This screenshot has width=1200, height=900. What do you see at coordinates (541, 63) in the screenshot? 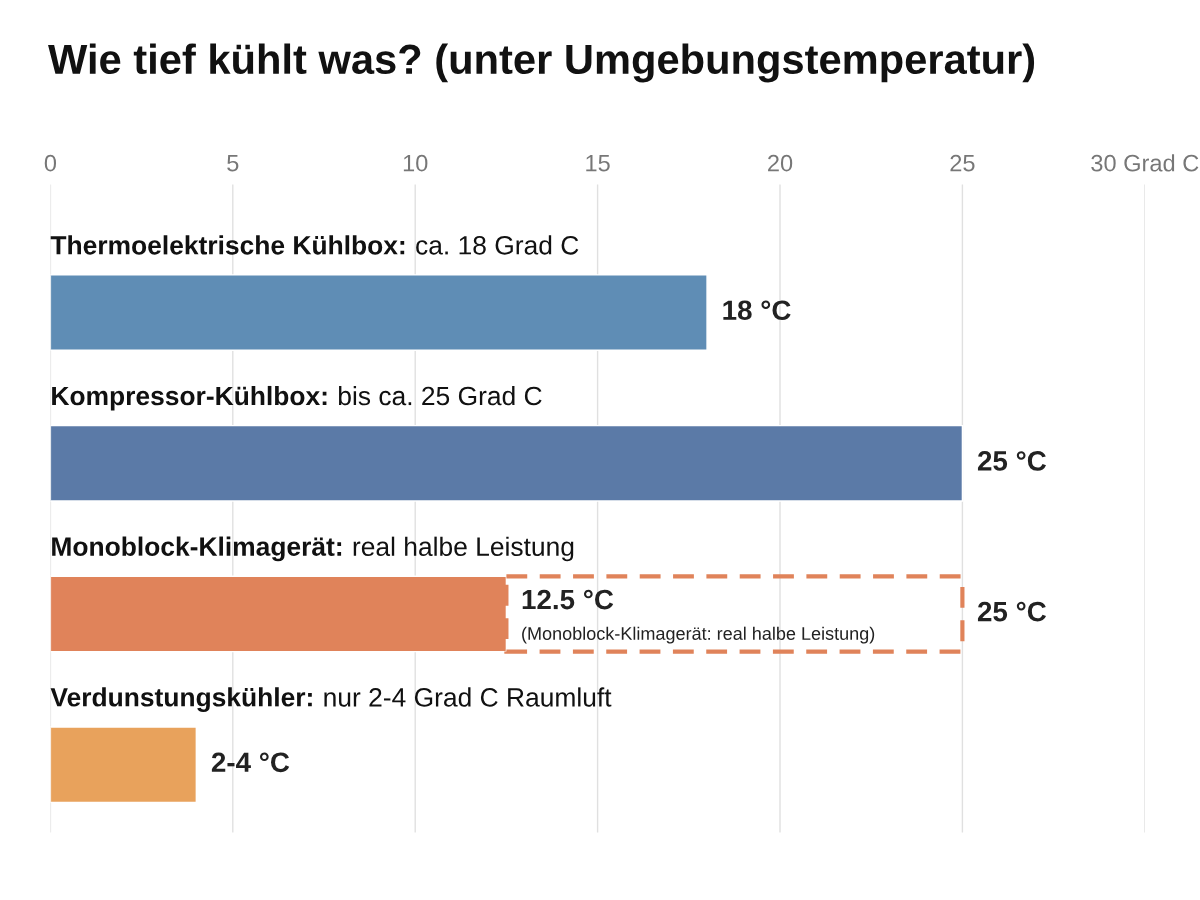
I see `chart-title: Wie tief kühlt was? (unter Umgebungstemperatur)` at bounding box center [541, 63].